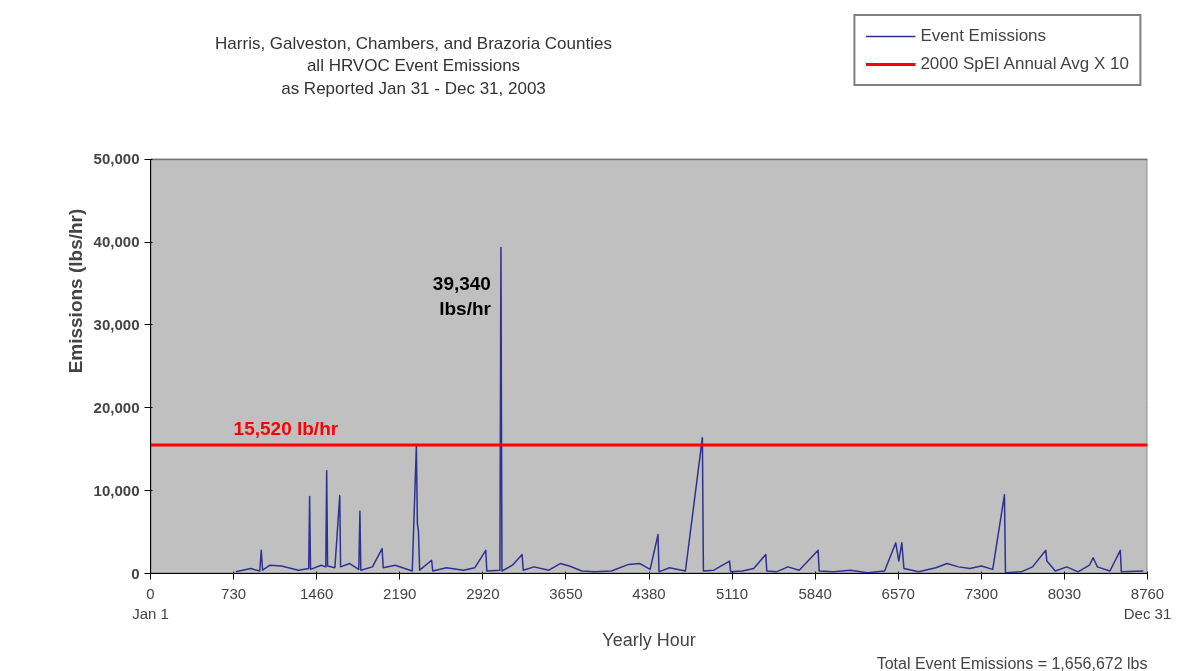 The width and height of the screenshot is (1181, 671). I want to click on x-tick-label: 0 Jan 1, so click(150, 603).